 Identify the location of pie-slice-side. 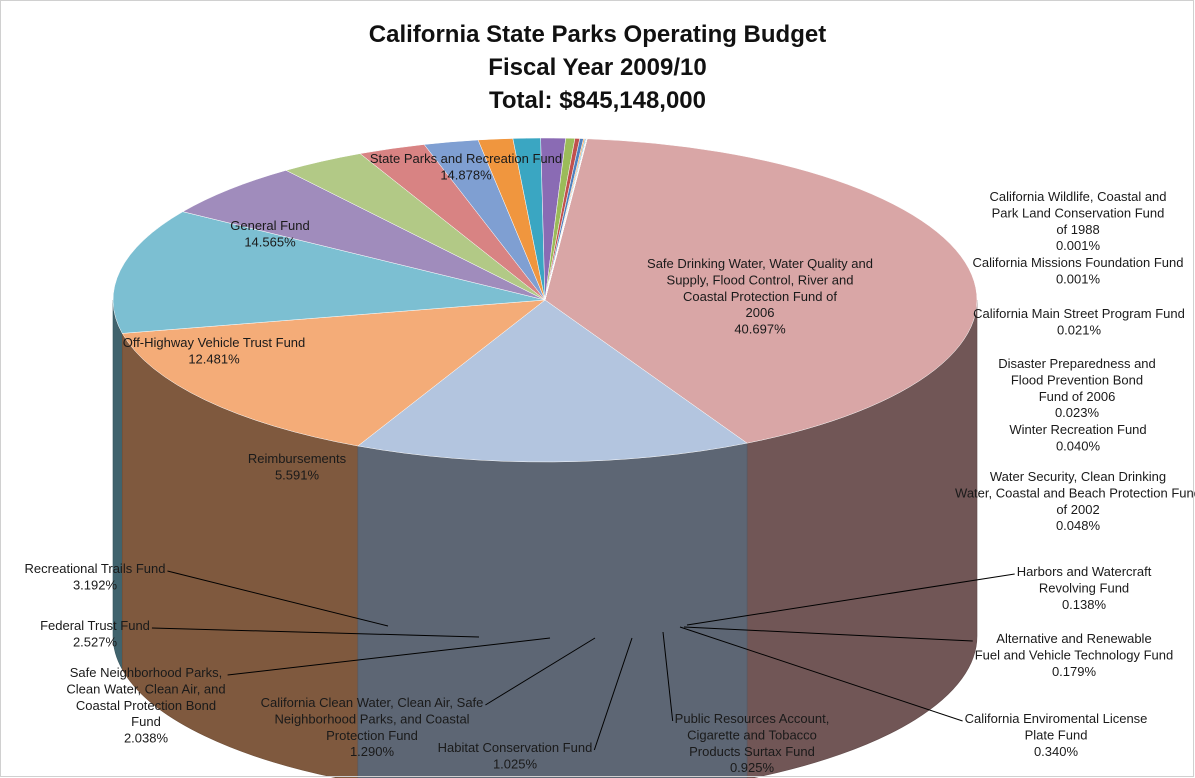
(117, 485).